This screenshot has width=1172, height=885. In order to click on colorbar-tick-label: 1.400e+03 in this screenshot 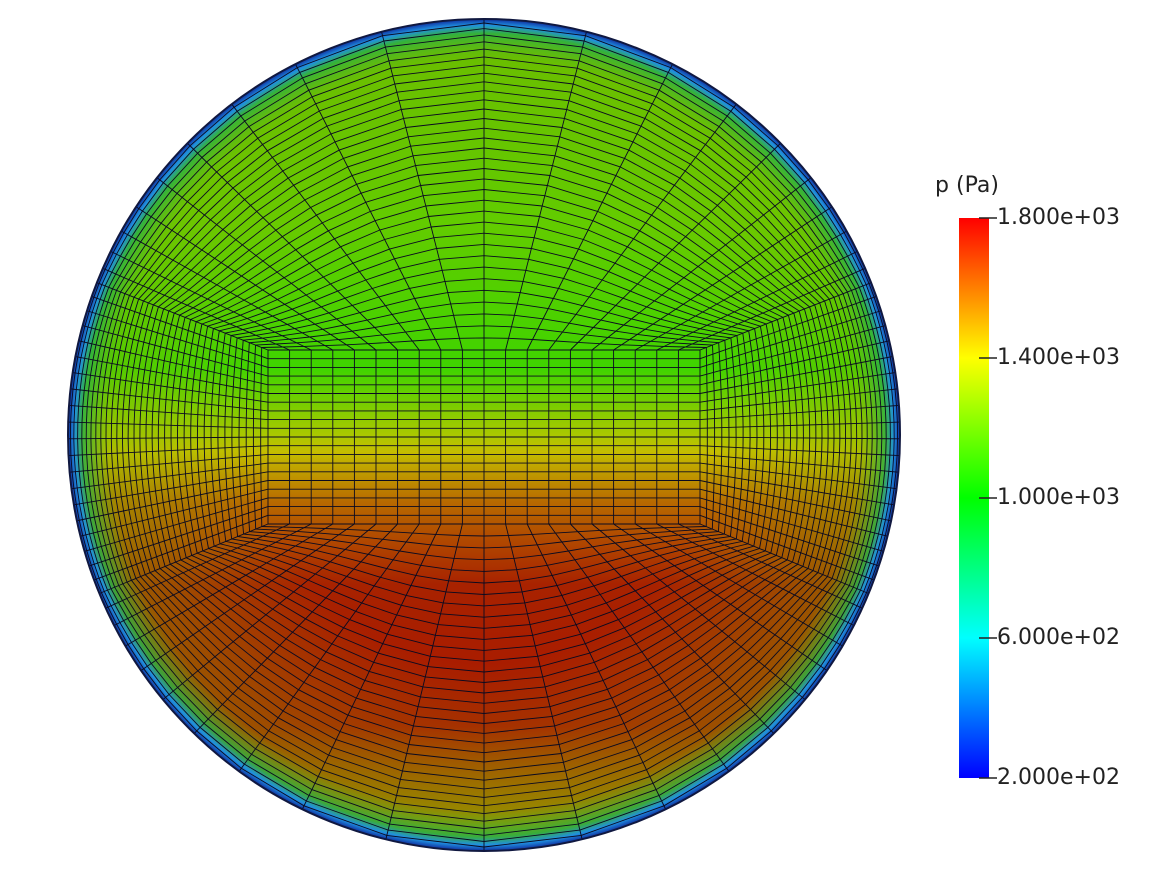, I will do `click(1058, 357)`.